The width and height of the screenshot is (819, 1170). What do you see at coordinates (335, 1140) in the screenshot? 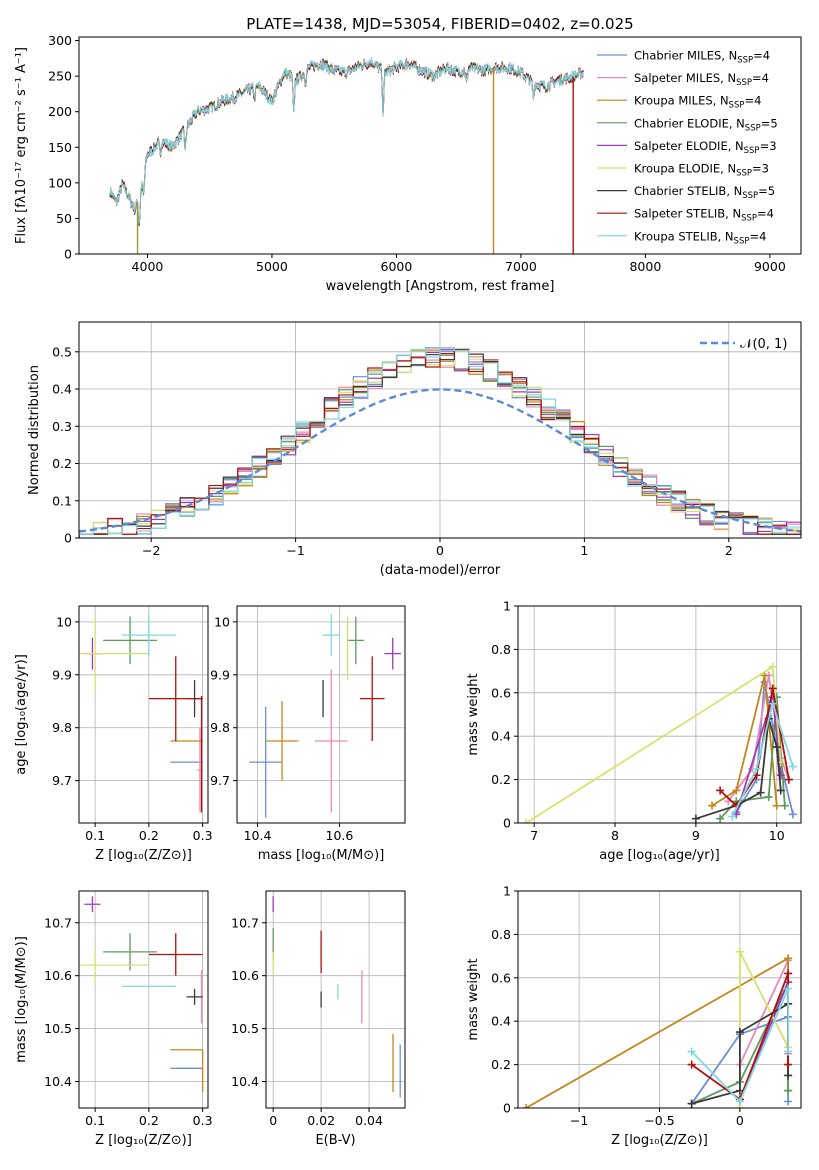
I see `x-axis-label: E(B-V)` at bounding box center [335, 1140].